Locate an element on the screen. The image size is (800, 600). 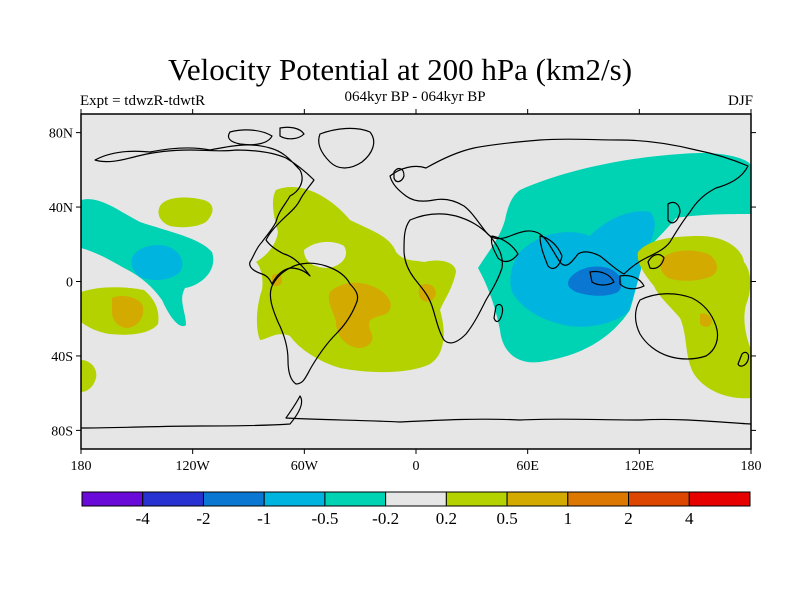
contour-americas-positive is located at coordinates (356, 279).